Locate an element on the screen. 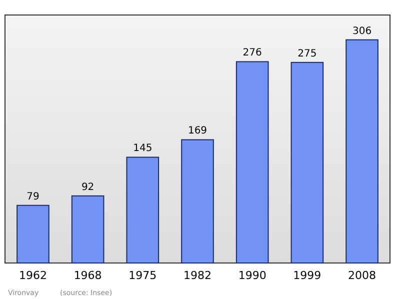 The height and width of the screenshot is (299, 400). data-label: 79 is located at coordinates (33, 196).